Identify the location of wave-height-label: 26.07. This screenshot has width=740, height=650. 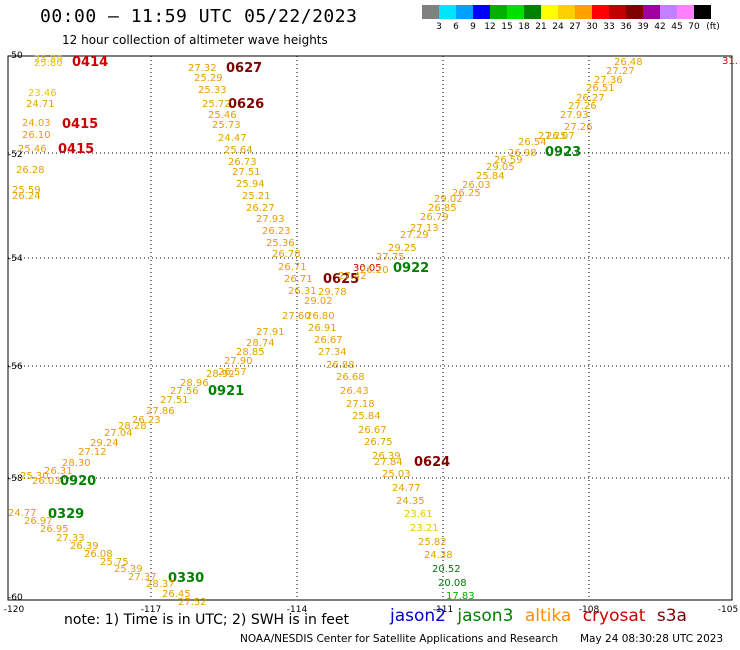
(560, 136).